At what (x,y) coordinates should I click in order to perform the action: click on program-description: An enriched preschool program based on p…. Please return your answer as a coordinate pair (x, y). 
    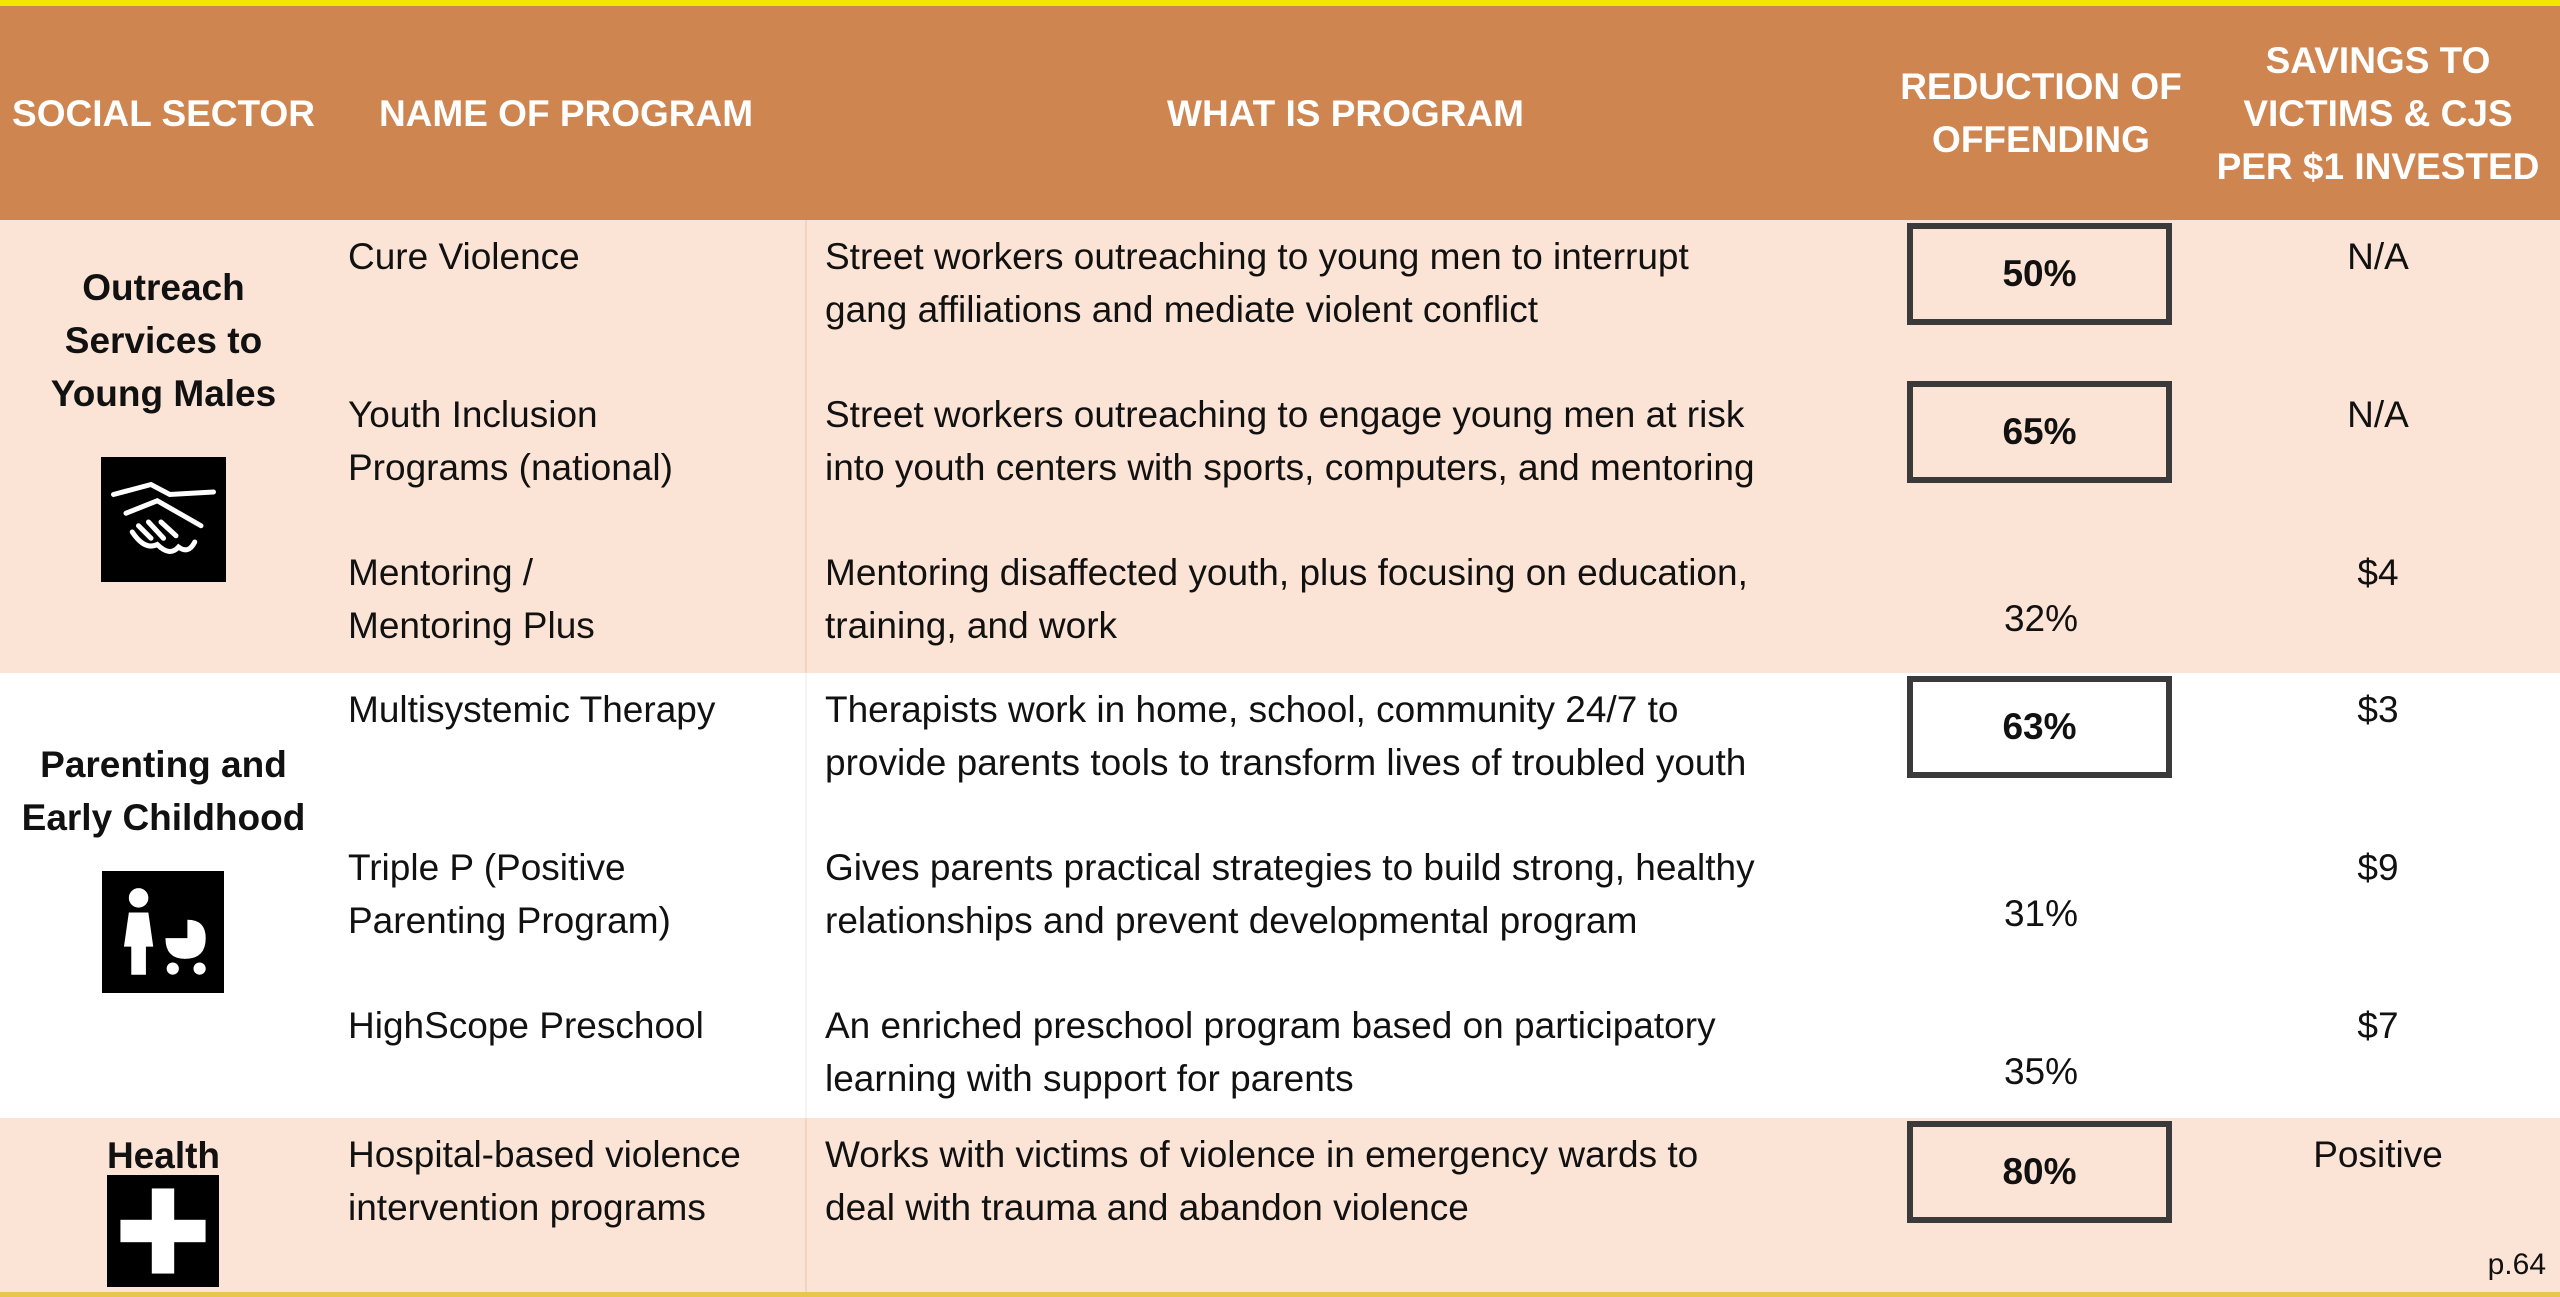
    Looking at the image, I should click on (1270, 1052).